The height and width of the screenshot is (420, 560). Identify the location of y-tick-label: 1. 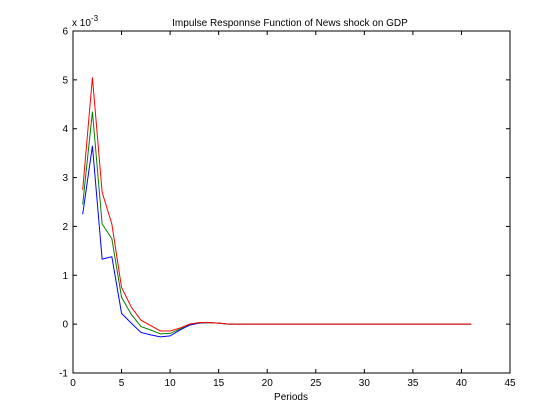
(65, 276).